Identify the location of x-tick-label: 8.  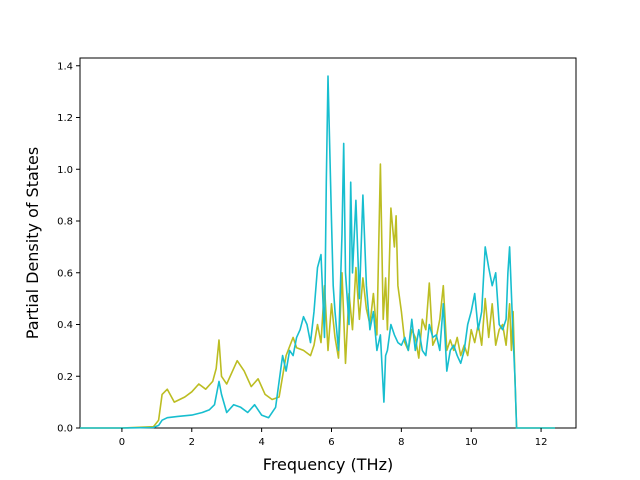
(401, 442).